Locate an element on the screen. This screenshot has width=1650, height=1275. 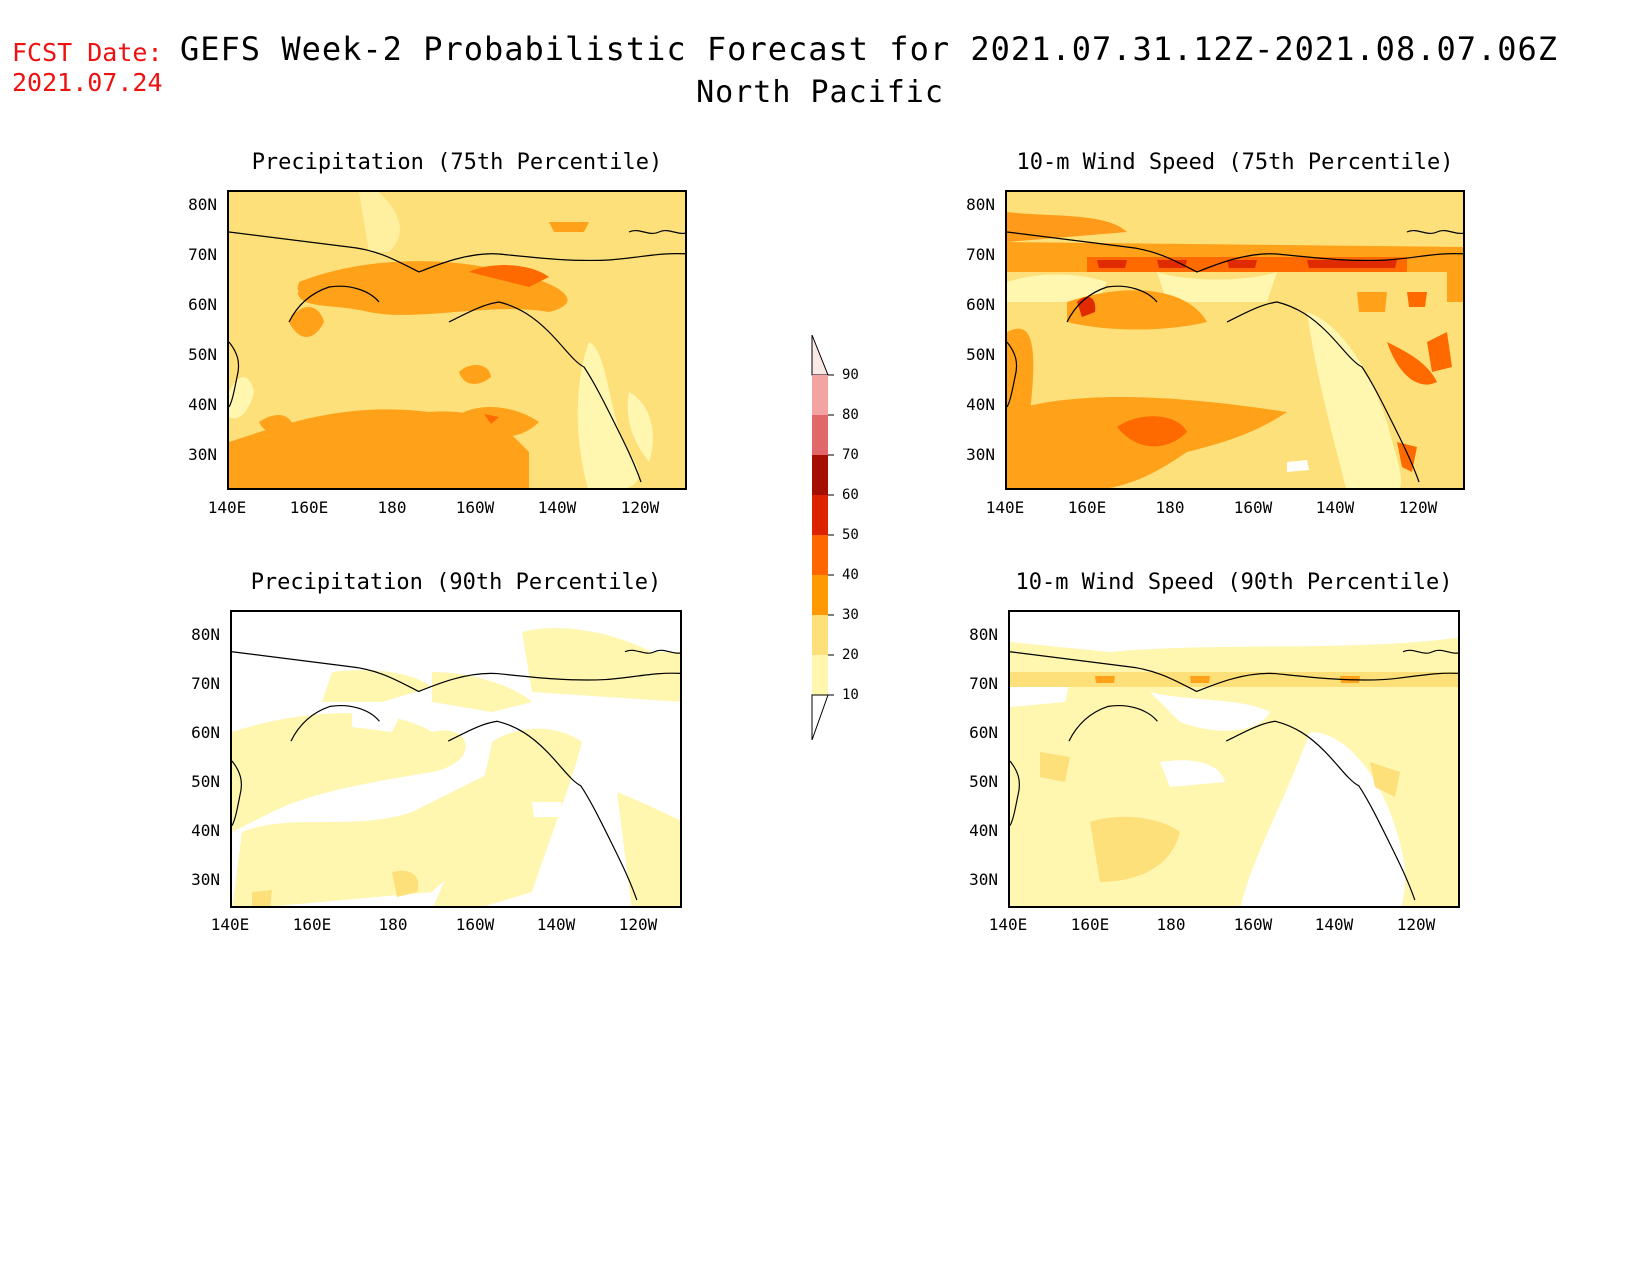
colorbar-label: 70 is located at coordinates (850, 455).